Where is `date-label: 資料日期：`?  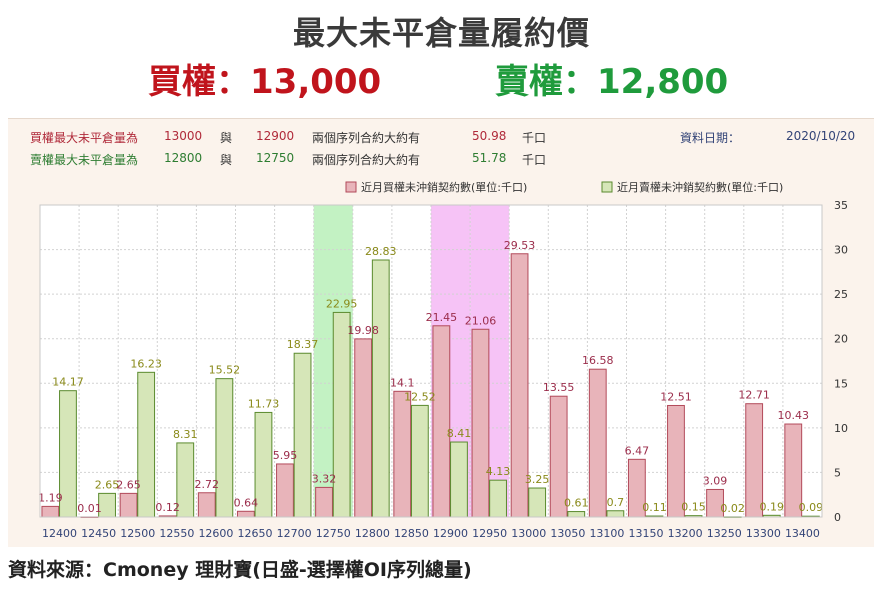
date-label: 資料日期： is located at coordinates (710, 138).